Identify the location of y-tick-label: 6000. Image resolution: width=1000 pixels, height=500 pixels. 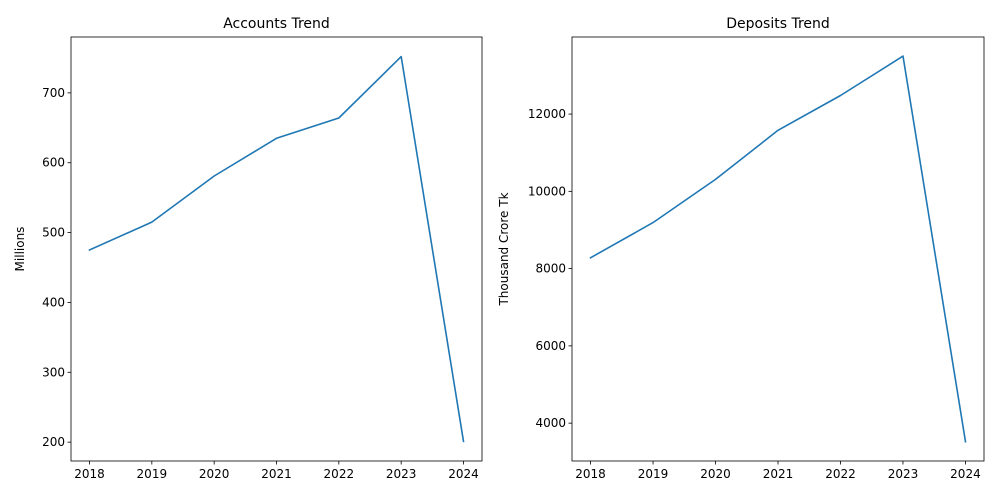
(550, 346).